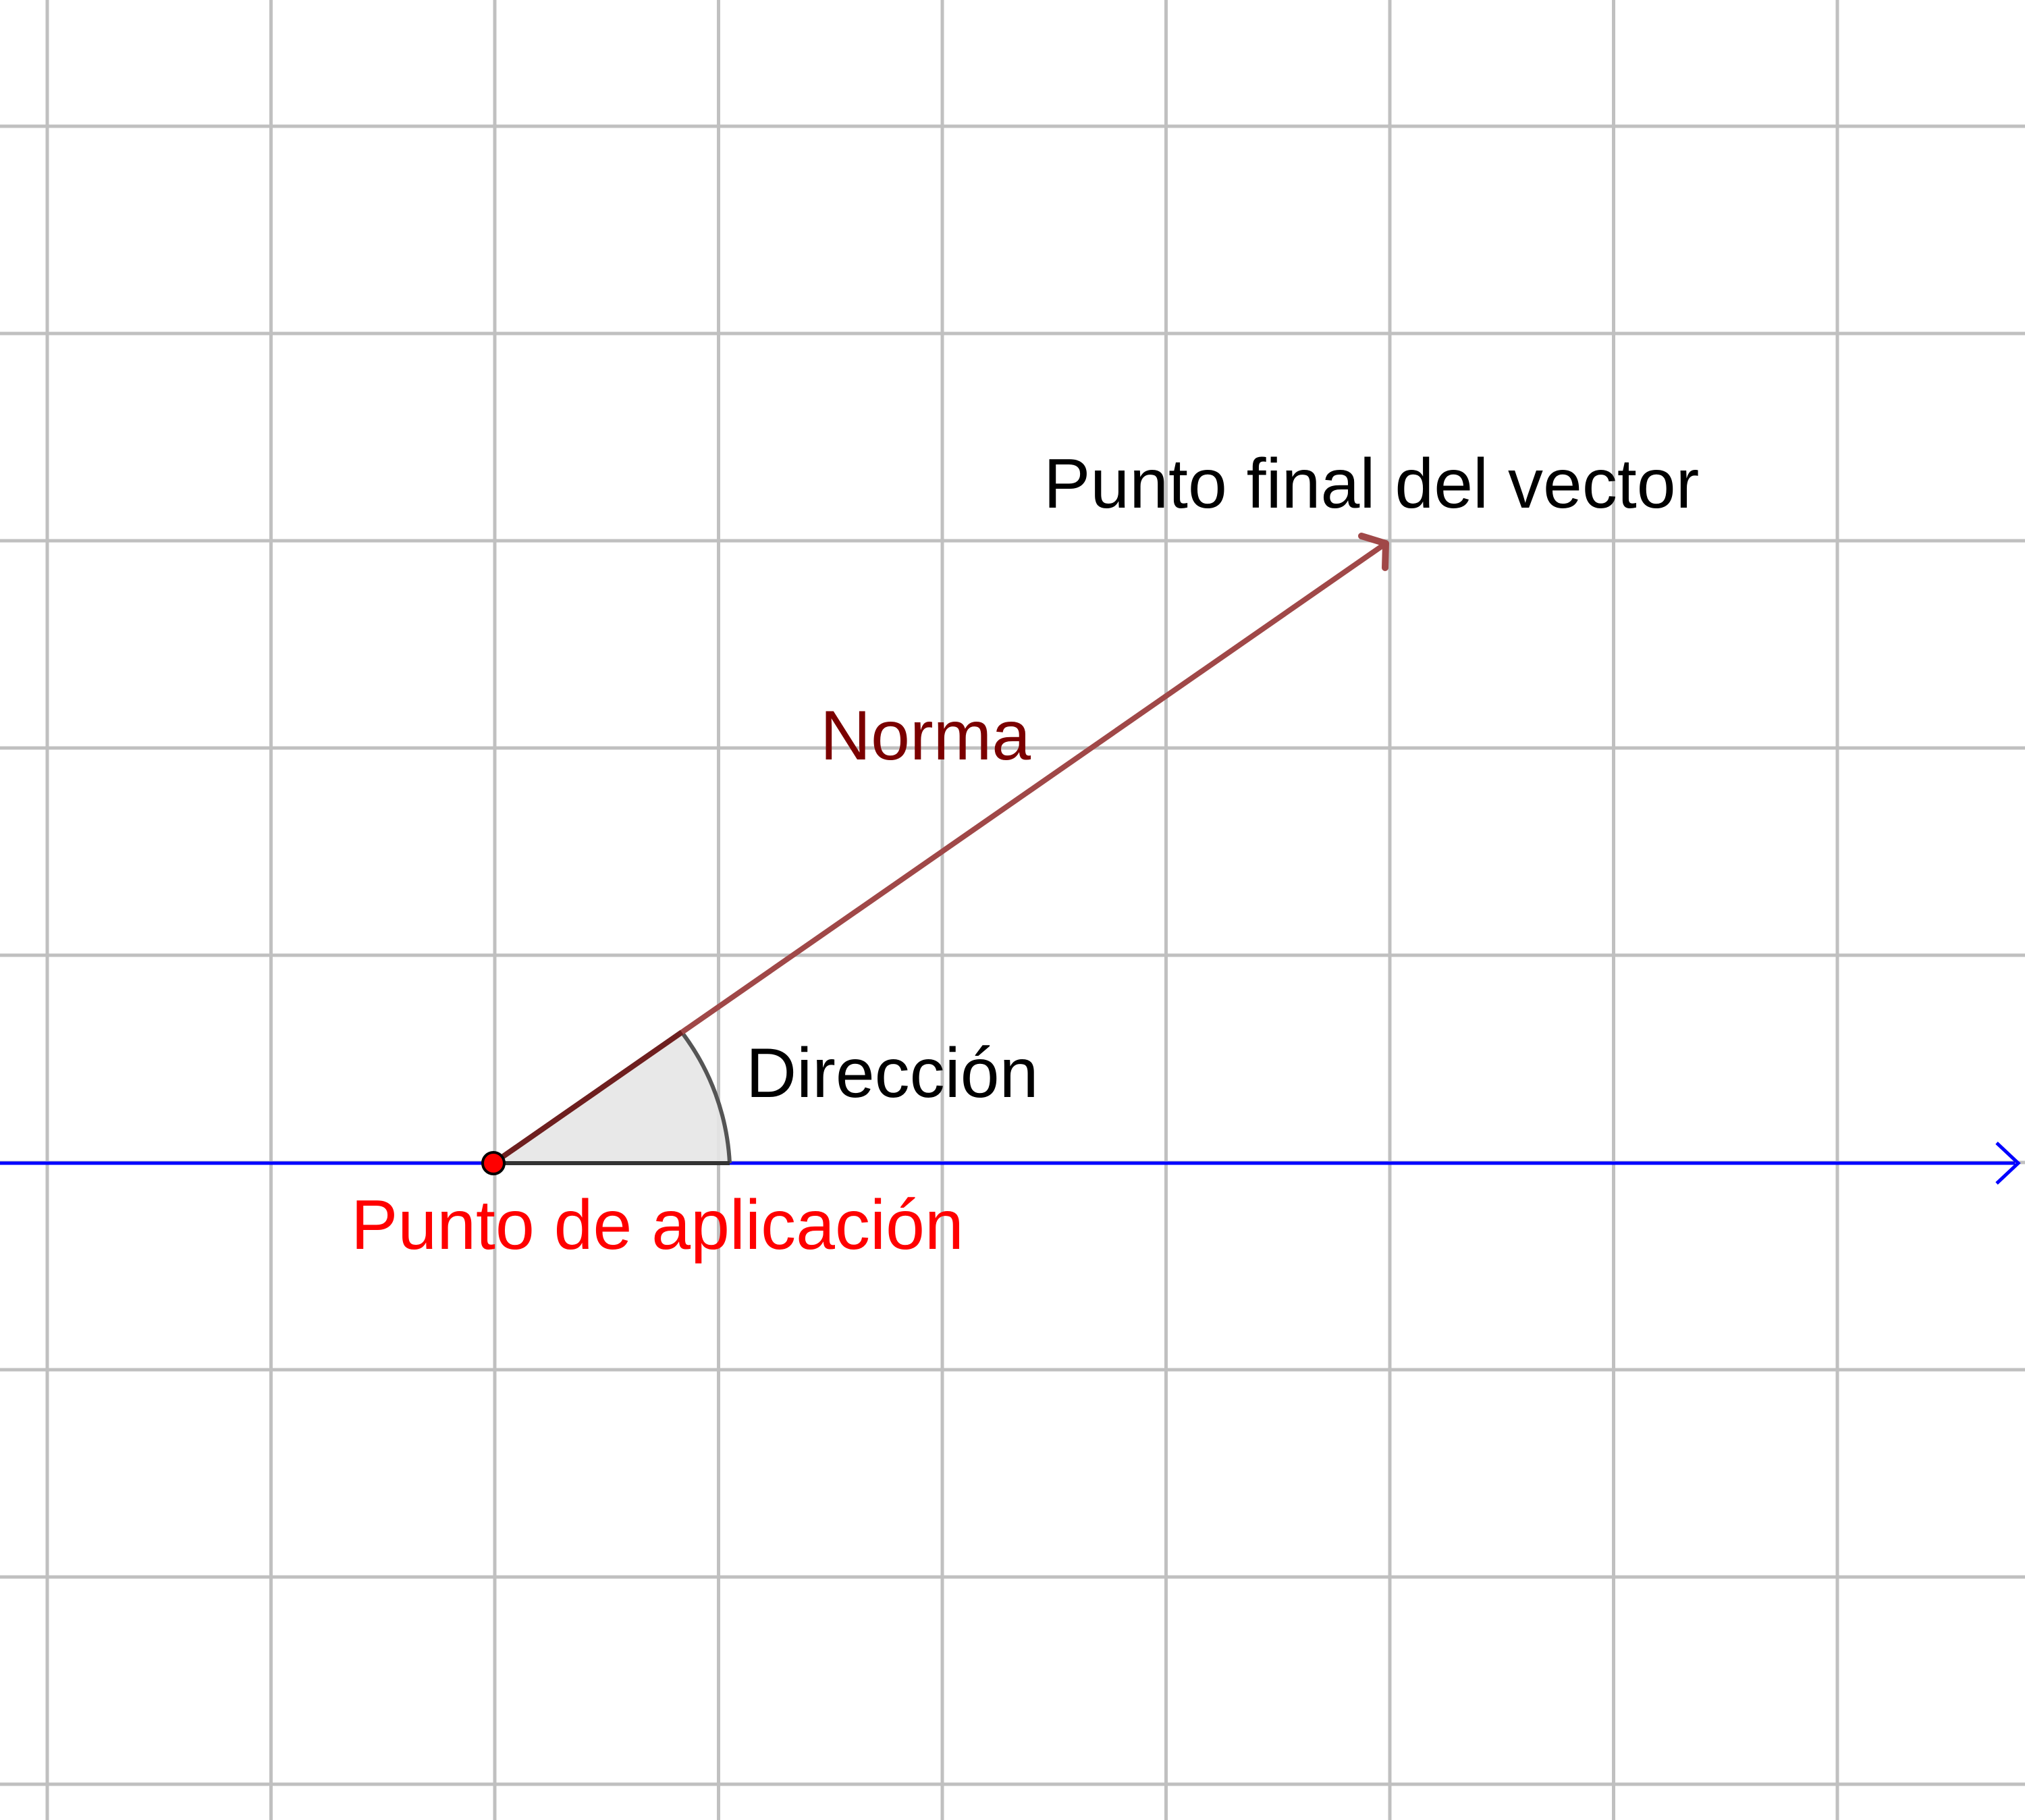  What do you see at coordinates (587, 1097) in the screenshot?
I see `vector-shaft-inner` at bounding box center [587, 1097].